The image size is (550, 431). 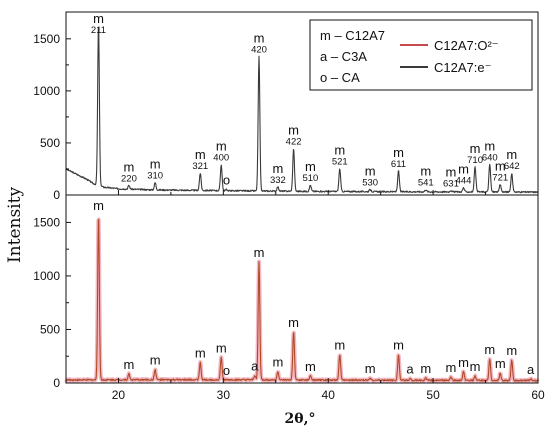 I want to click on peak-hkl-label: 631, so click(x=451, y=183).